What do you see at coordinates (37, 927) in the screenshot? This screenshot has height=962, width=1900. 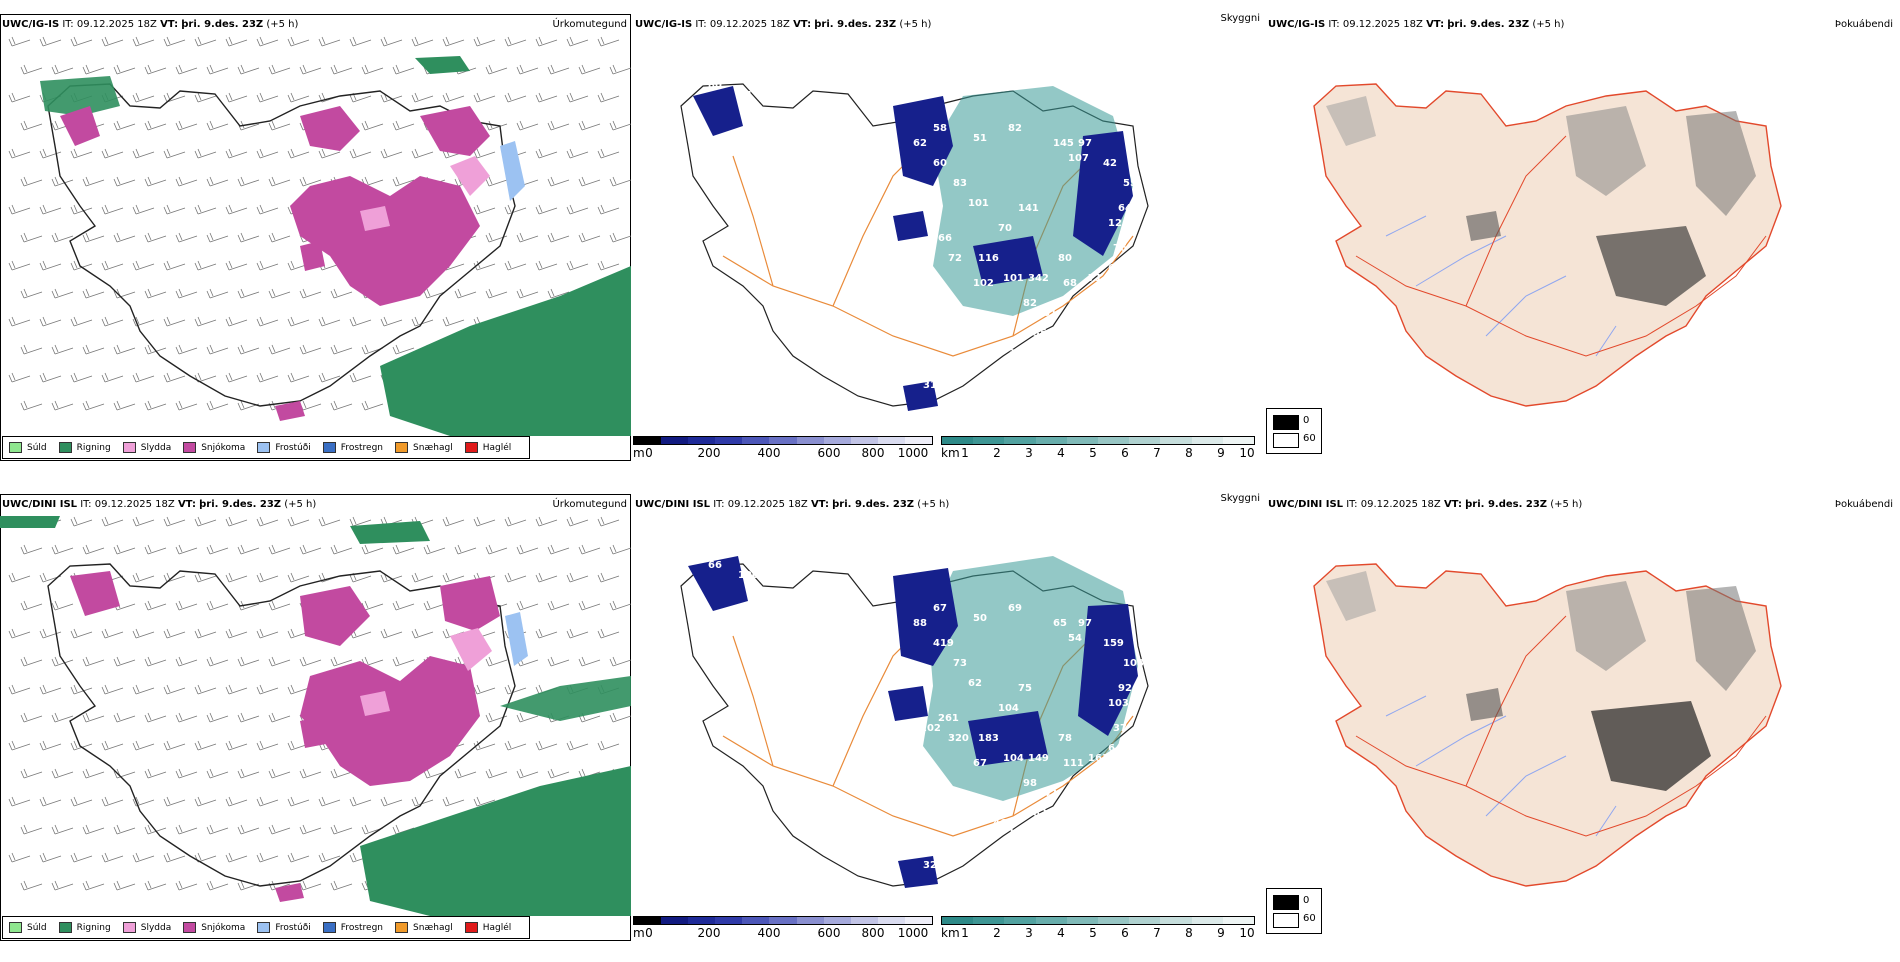 I see `legend-label: Súld` at bounding box center [37, 927].